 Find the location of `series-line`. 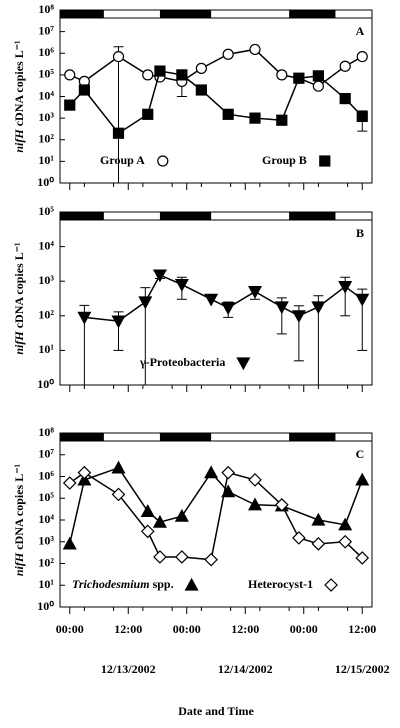

series-line is located at coordinates (223, 298).